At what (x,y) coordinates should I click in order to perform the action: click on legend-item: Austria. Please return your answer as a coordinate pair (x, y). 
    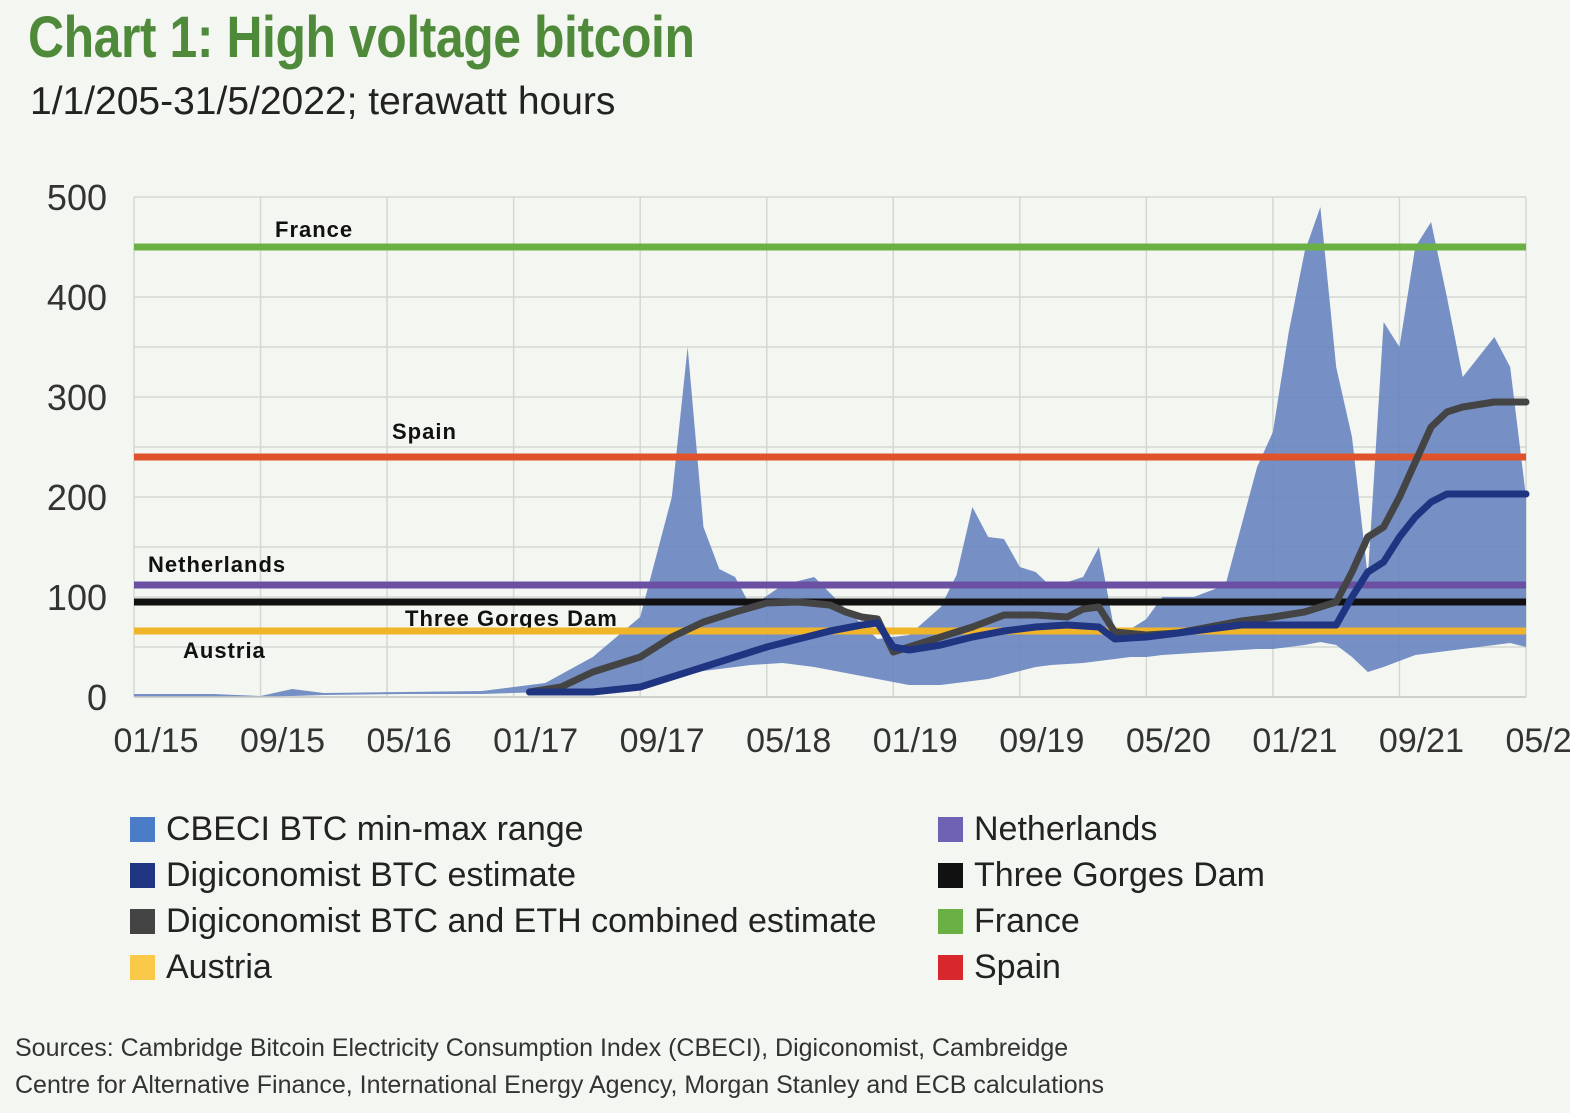
    Looking at the image, I should click on (534, 967).